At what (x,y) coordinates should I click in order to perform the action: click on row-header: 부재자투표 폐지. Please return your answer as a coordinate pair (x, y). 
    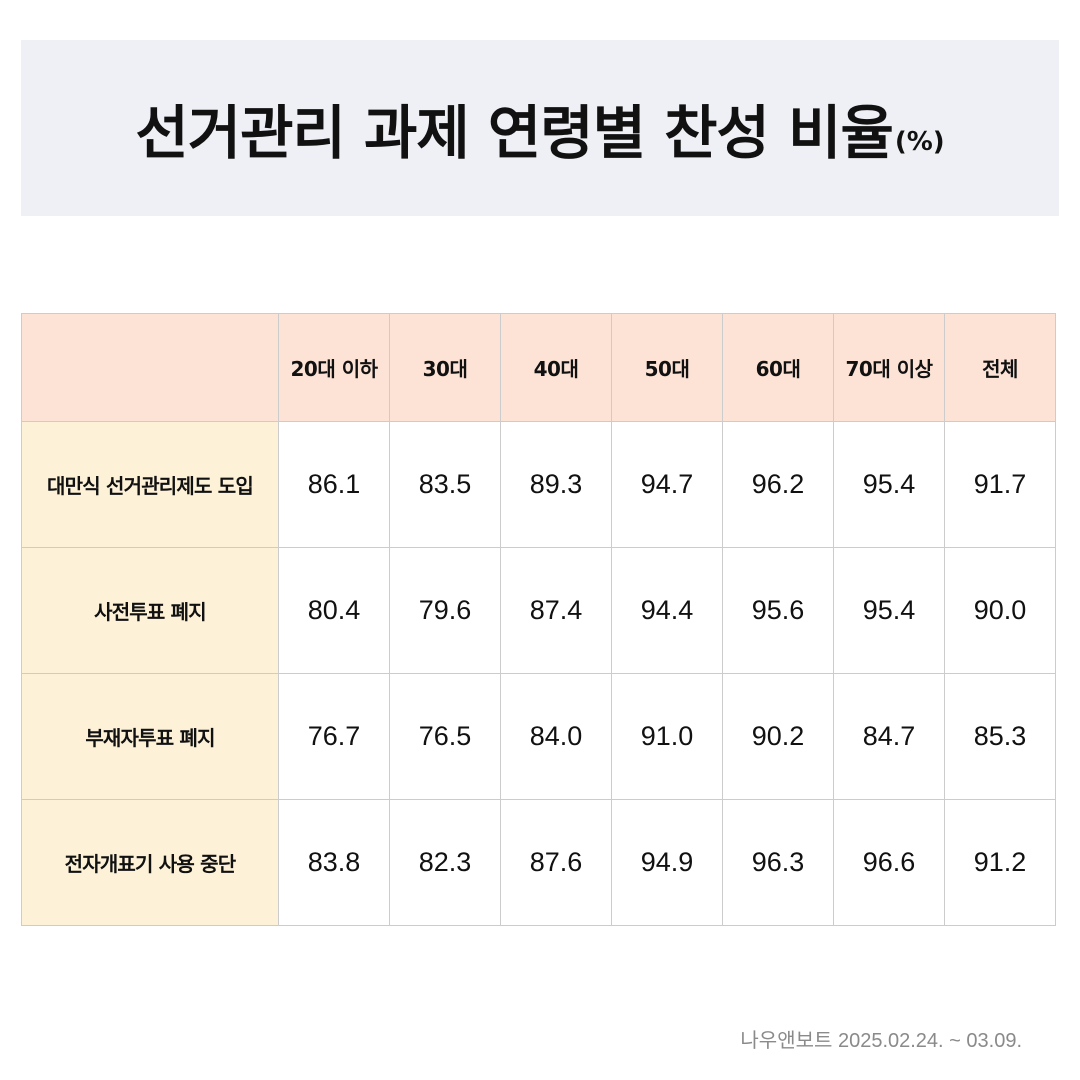
    Looking at the image, I should click on (150, 736).